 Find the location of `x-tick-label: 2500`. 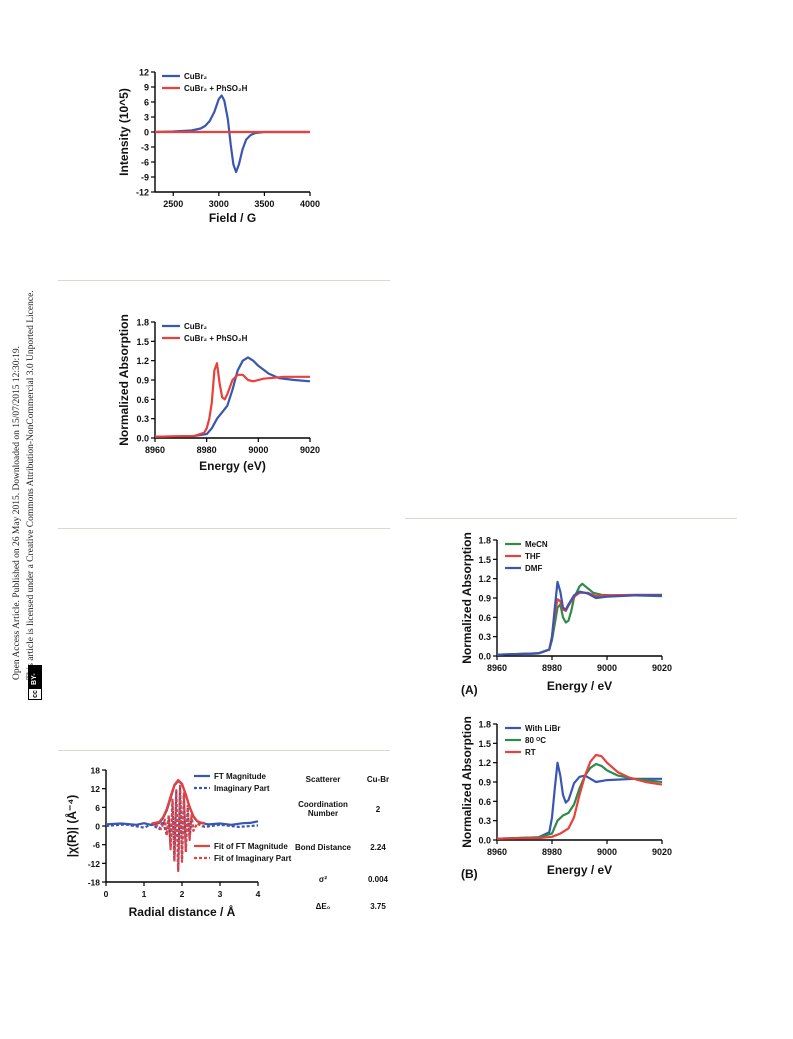

x-tick-label: 2500 is located at coordinates (173, 204).